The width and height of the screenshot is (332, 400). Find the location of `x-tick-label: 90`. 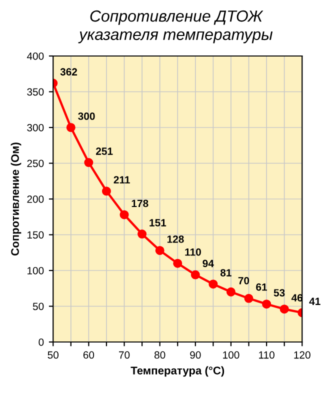

x-tick-label: 90 is located at coordinates (195, 355).